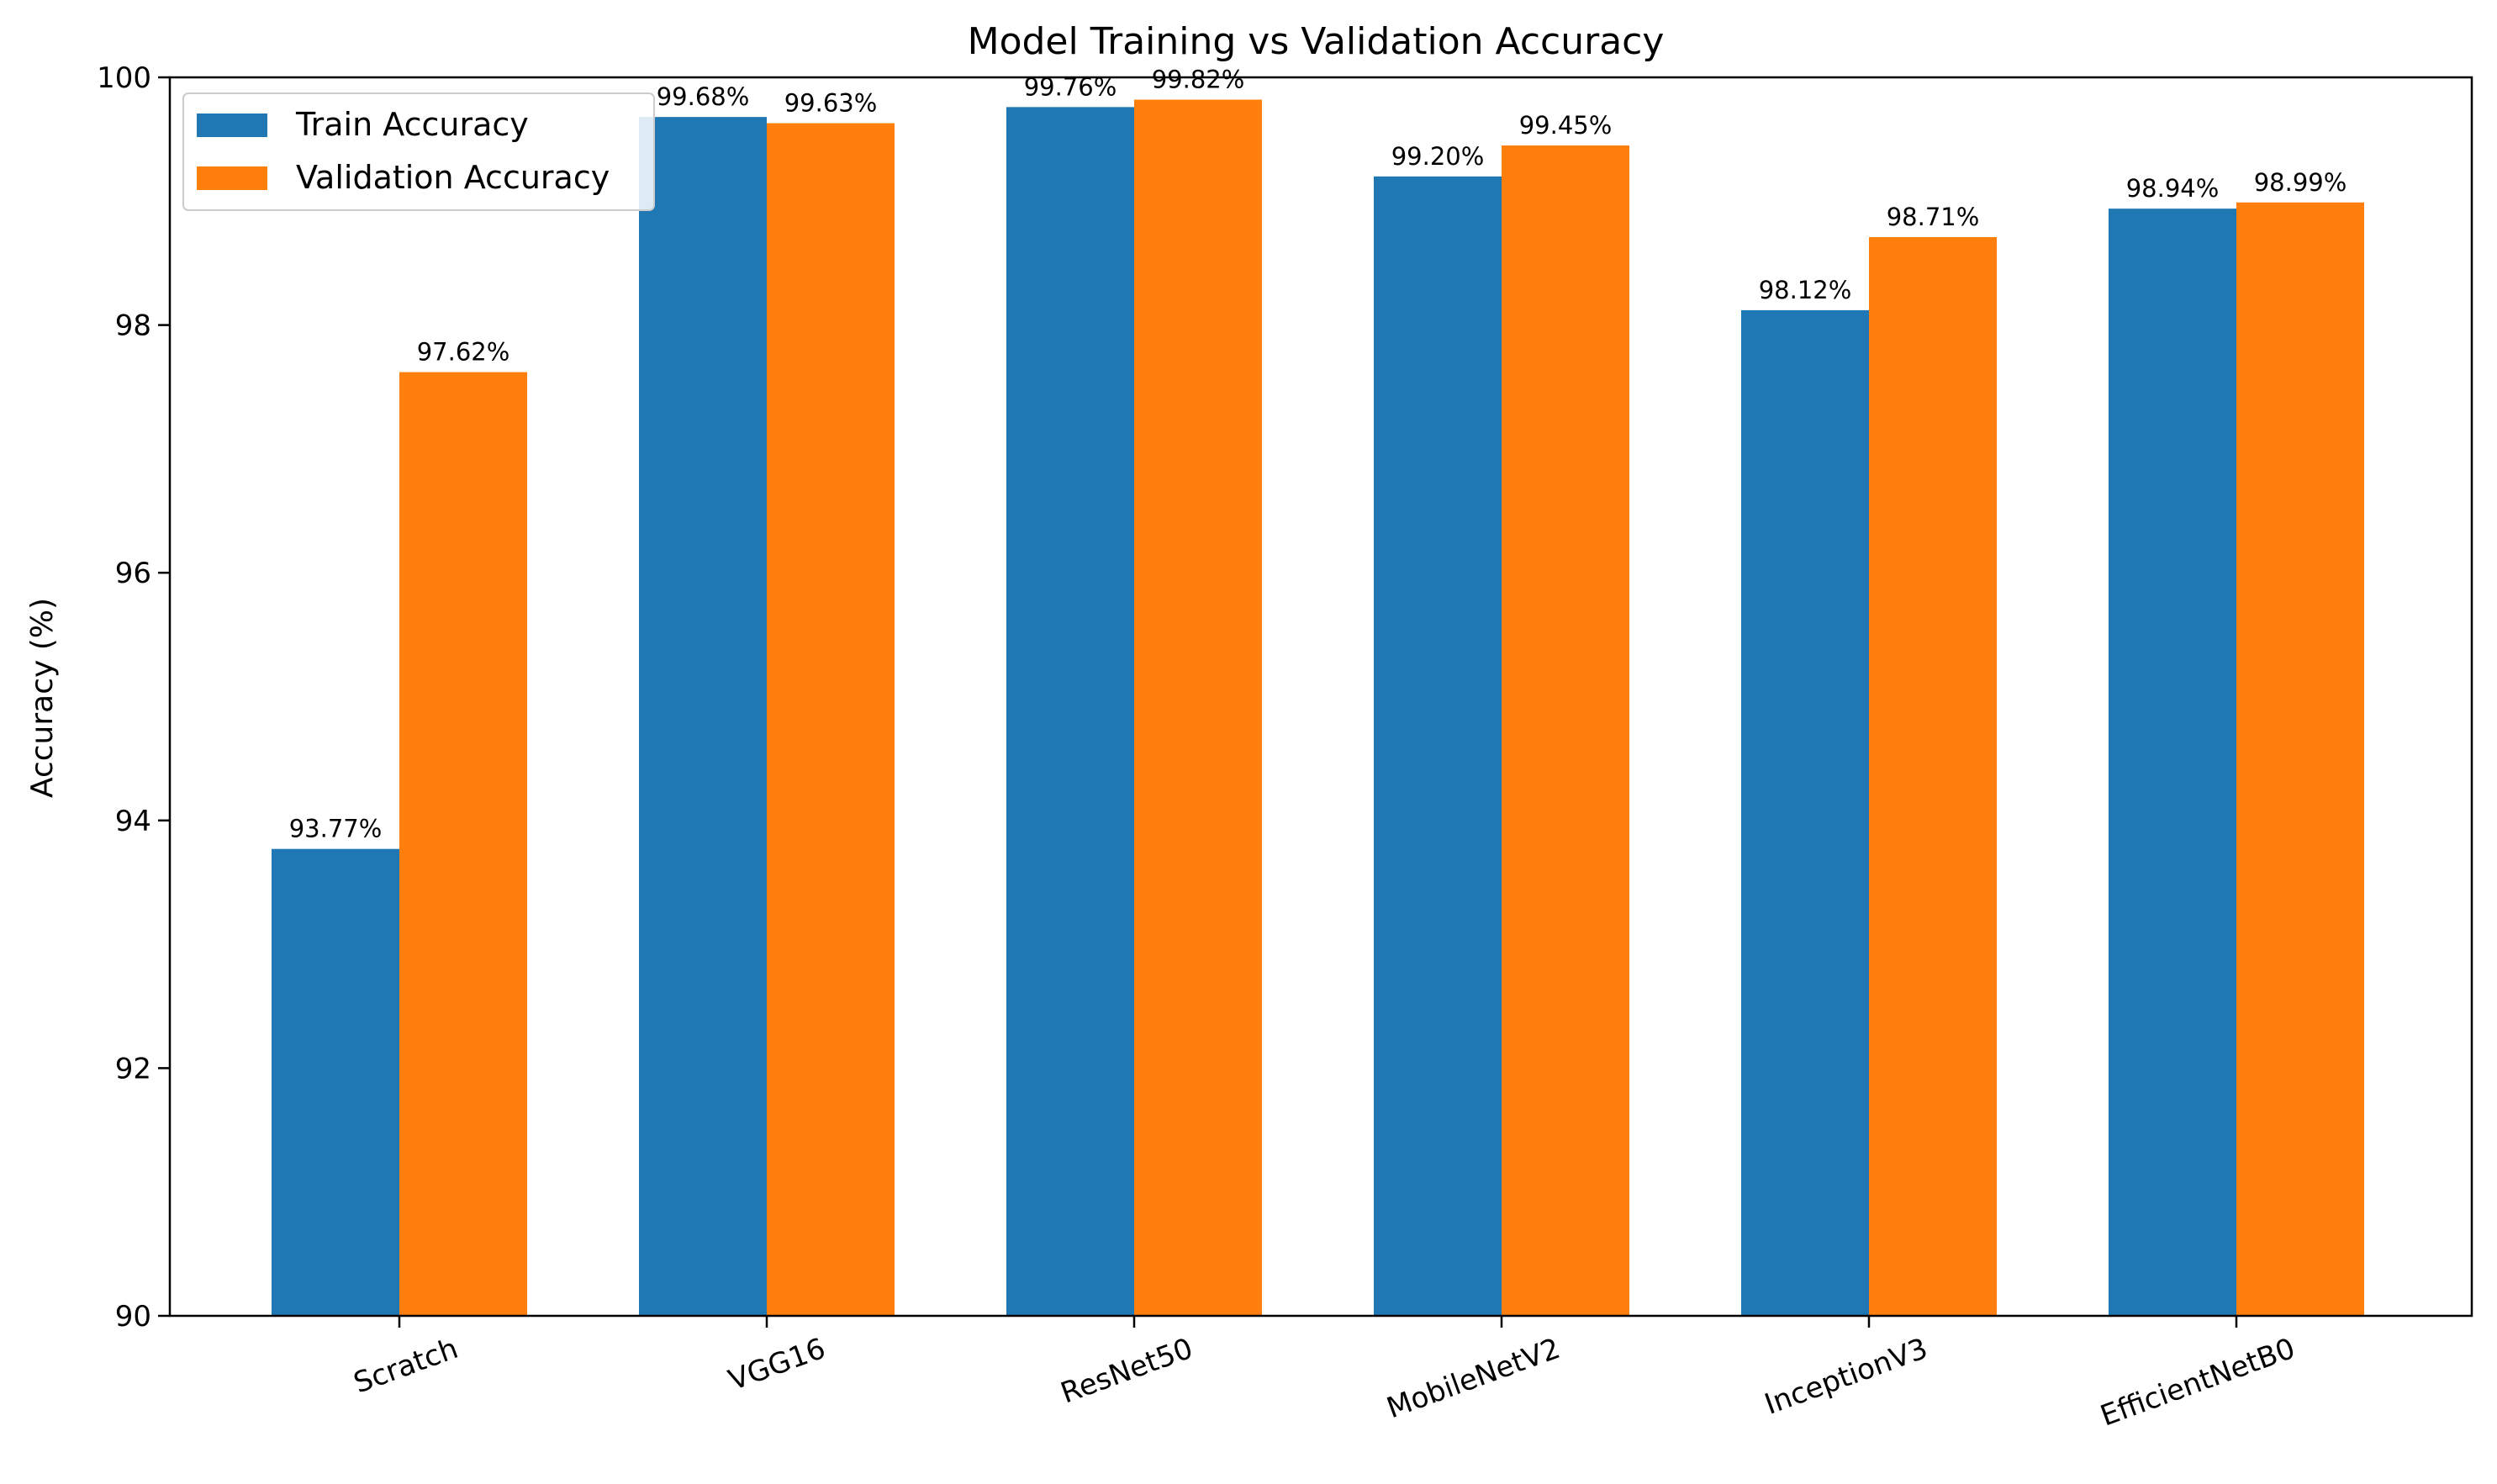  I want to click on data-label: 99.45%, so click(1566, 126).